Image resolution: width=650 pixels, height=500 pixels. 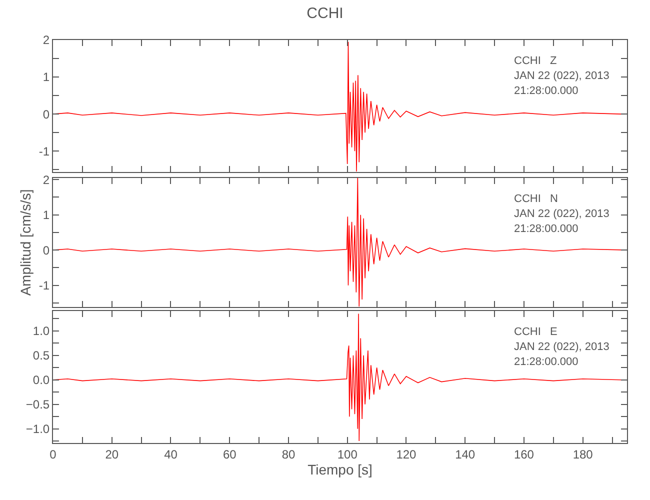 What do you see at coordinates (406, 454) in the screenshot?
I see `x-tick-label: 120` at bounding box center [406, 454].